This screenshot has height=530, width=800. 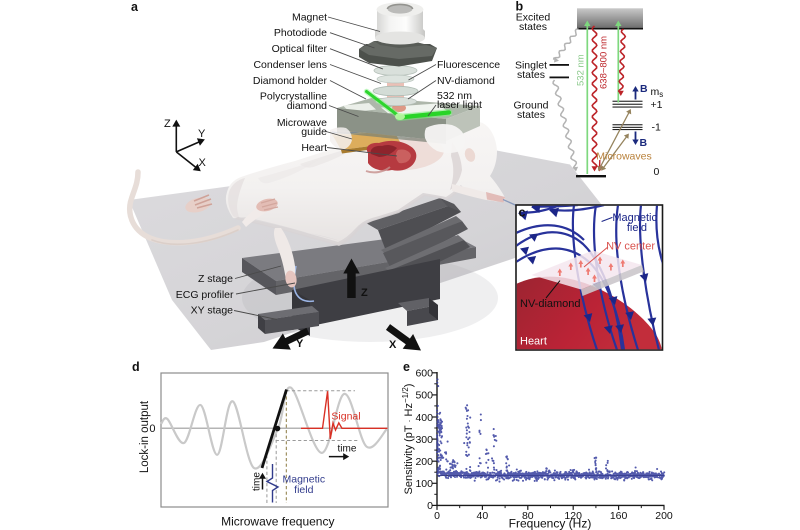 What do you see at coordinates (657, 92) in the screenshot?
I see `svg-text: ms` at bounding box center [657, 92].